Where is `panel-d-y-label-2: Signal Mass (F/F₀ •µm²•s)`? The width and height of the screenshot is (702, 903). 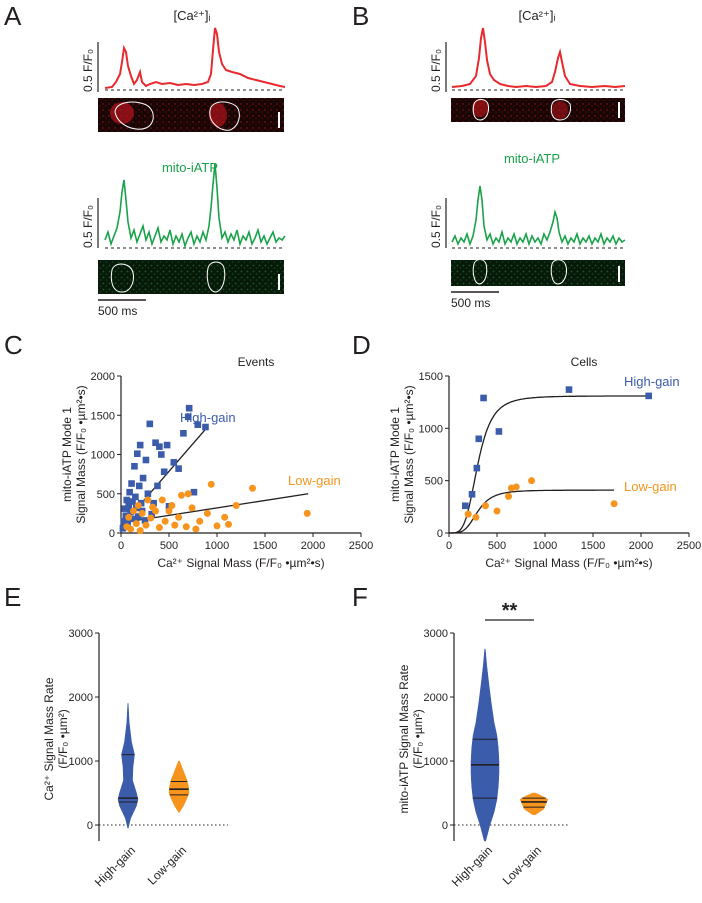
panel-d-y-label-2: Signal Mass (F/F₀ •µm²•s) is located at coordinates (409, 454).